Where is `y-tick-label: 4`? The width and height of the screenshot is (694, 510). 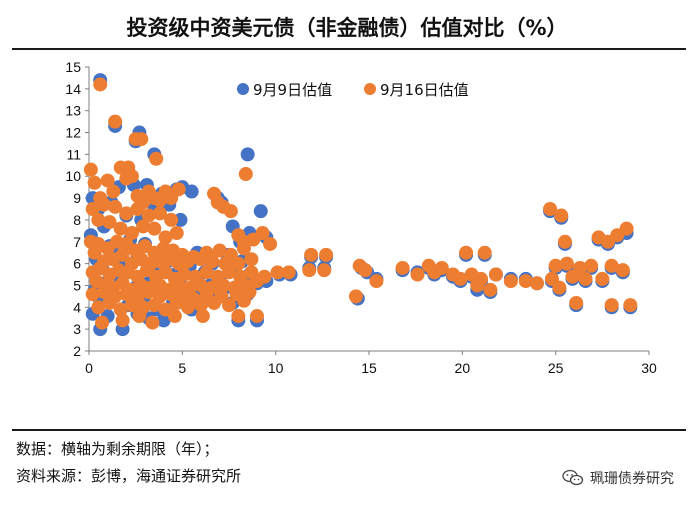
y-tick-label: 4 is located at coordinates (77, 307).